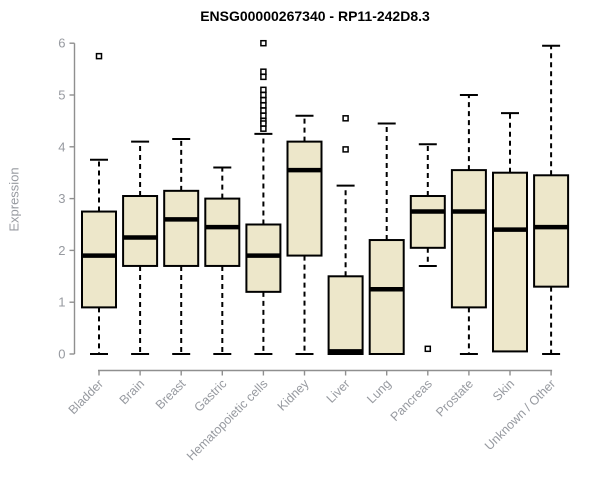  I want to click on x-tick-label-bladder: Bladder, so click(86, 397).